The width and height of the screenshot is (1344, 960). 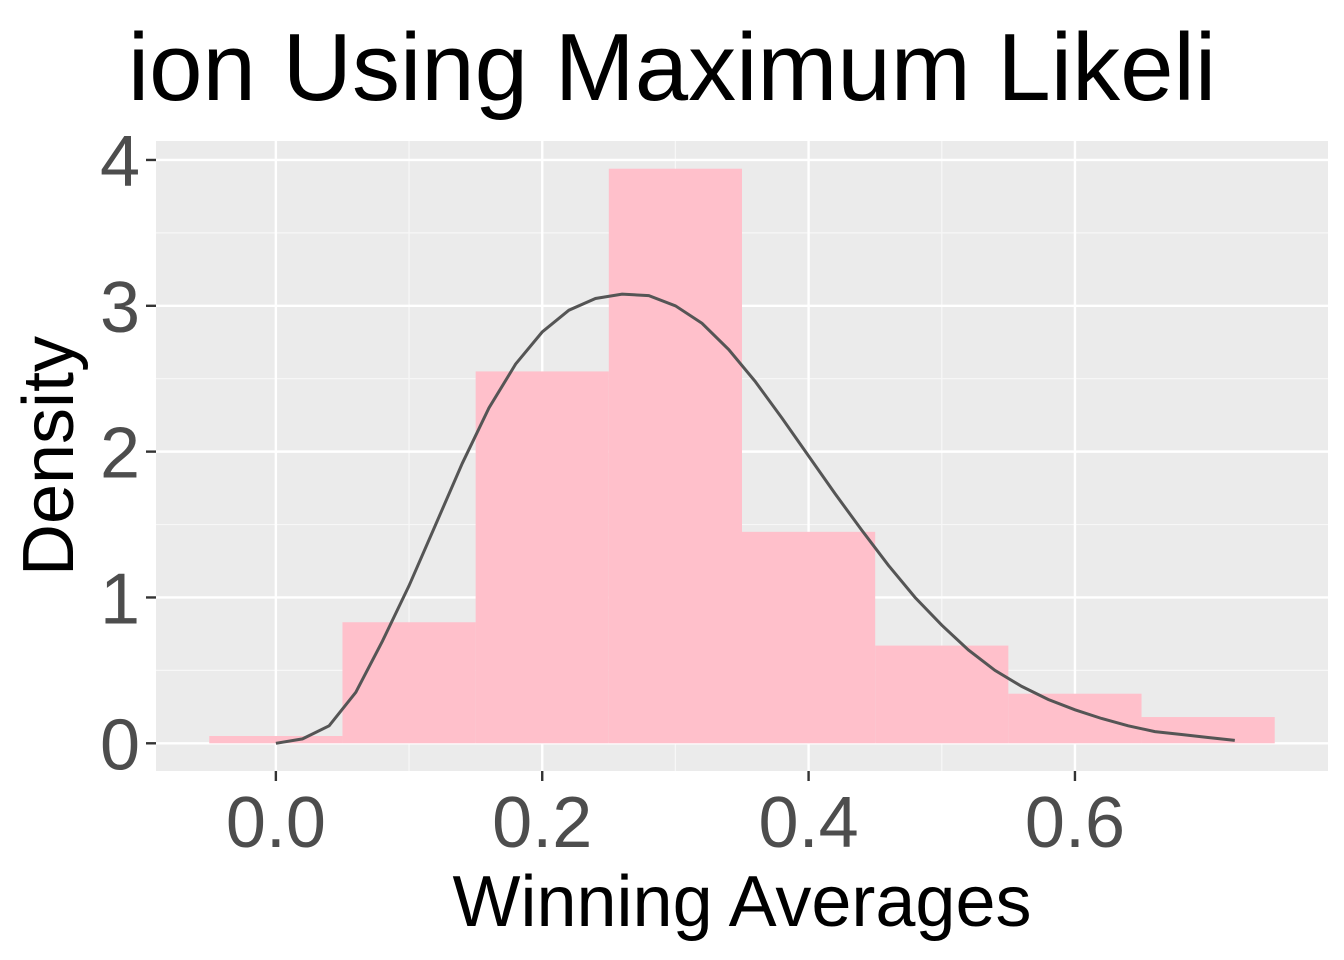 What do you see at coordinates (741, 902) in the screenshot?
I see `x-axis-title: Winning Averages` at bounding box center [741, 902].